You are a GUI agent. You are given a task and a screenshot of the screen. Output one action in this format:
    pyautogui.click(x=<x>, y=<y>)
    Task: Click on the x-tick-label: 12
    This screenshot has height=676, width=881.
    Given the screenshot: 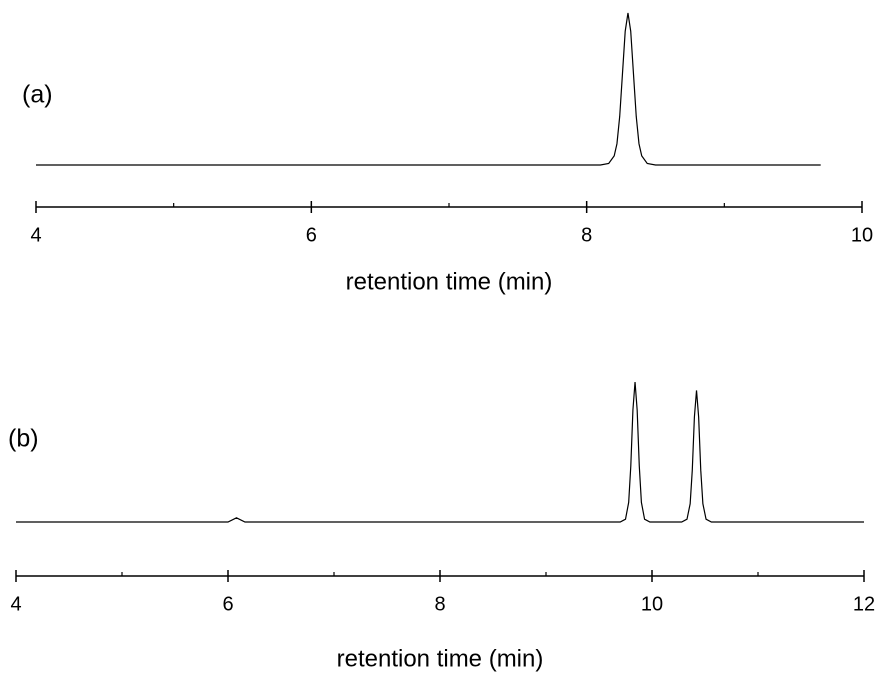 What is the action you would take?
    pyautogui.click(x=864, y=604)
    